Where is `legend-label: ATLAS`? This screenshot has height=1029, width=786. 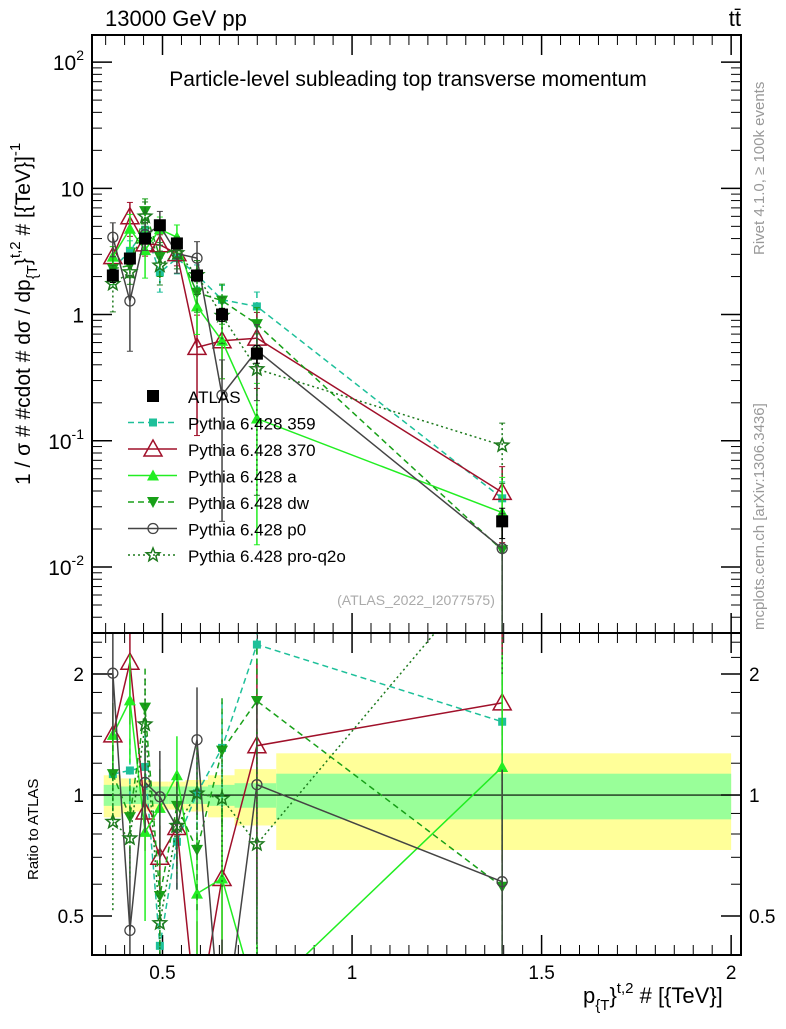
legend-label: ATLAS is located at coordinates (214, 397).